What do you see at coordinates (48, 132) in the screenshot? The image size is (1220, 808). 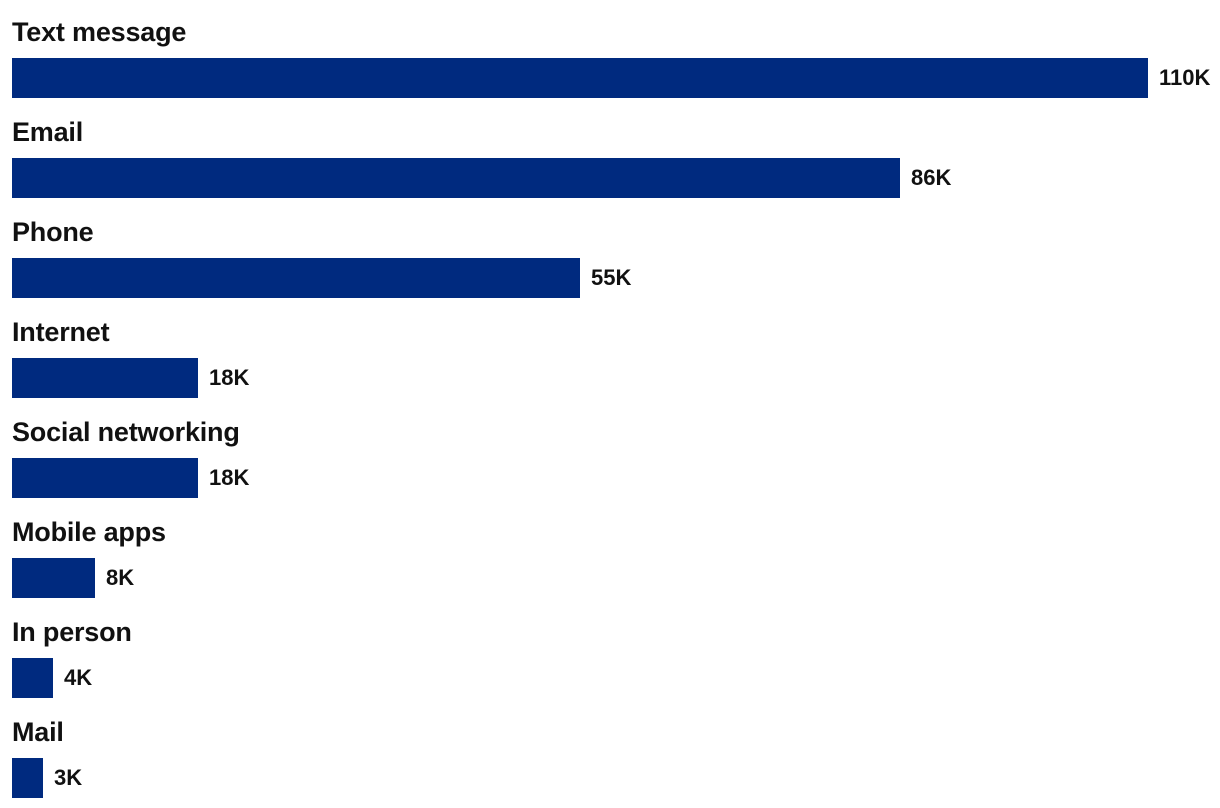 I see `category-label-email: Email` at bounding box center [48, 132].